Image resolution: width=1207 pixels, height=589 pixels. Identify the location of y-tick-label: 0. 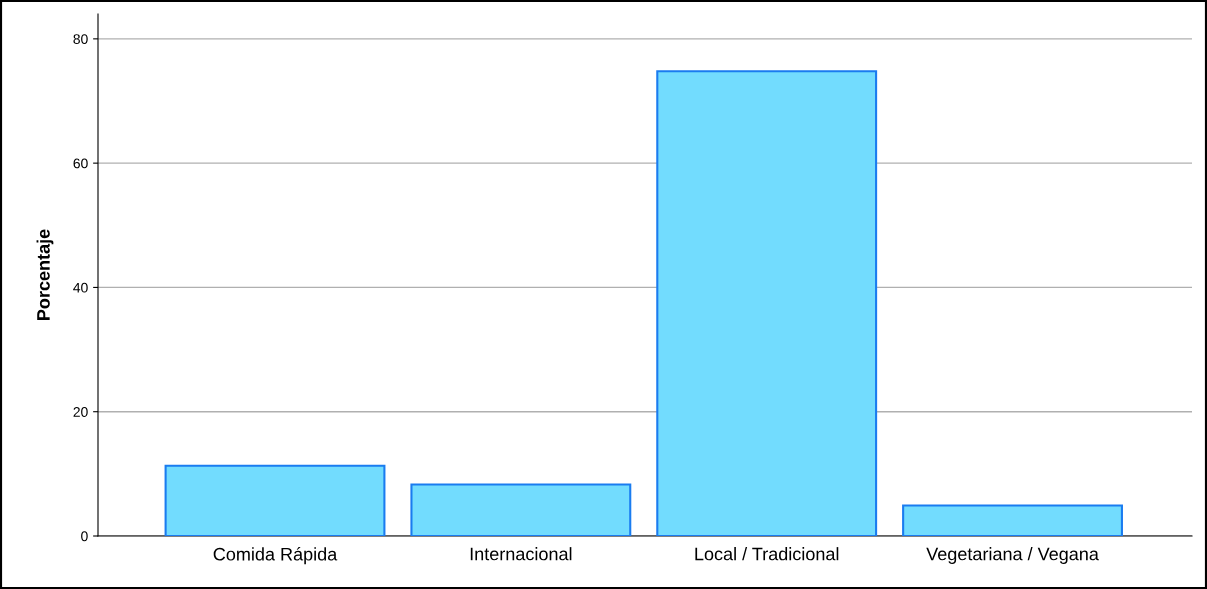
(84, 536).